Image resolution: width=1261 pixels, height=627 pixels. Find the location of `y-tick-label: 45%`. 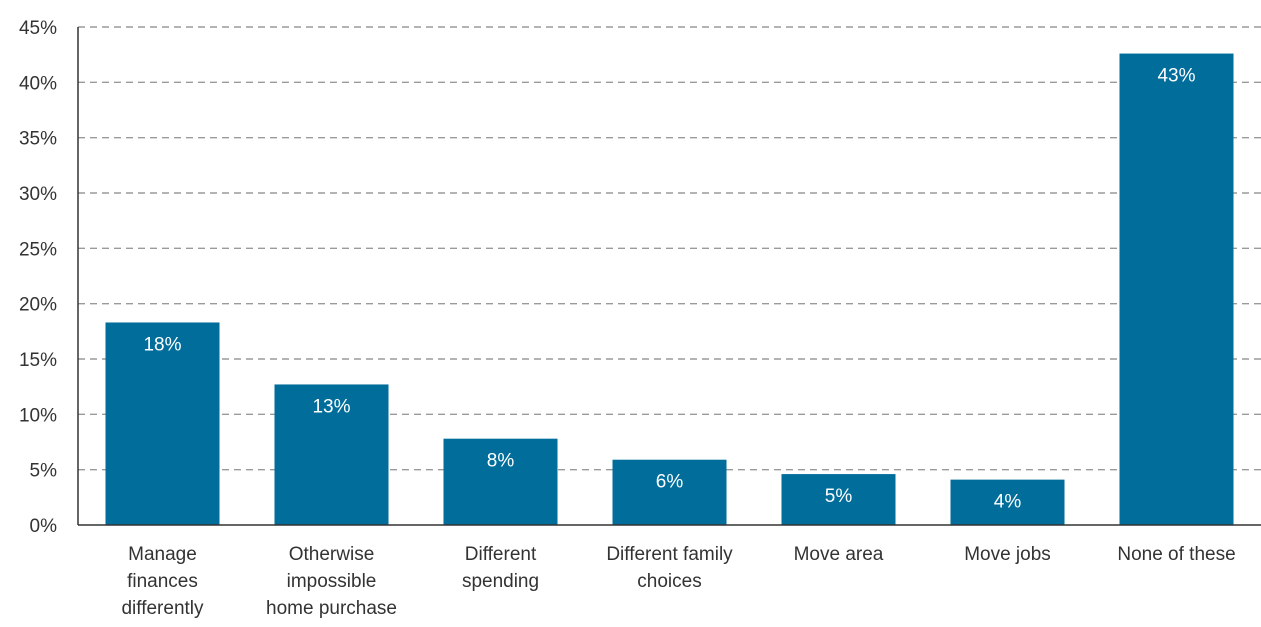

y-tick-label: 45% is located at coordinates (38, 28).